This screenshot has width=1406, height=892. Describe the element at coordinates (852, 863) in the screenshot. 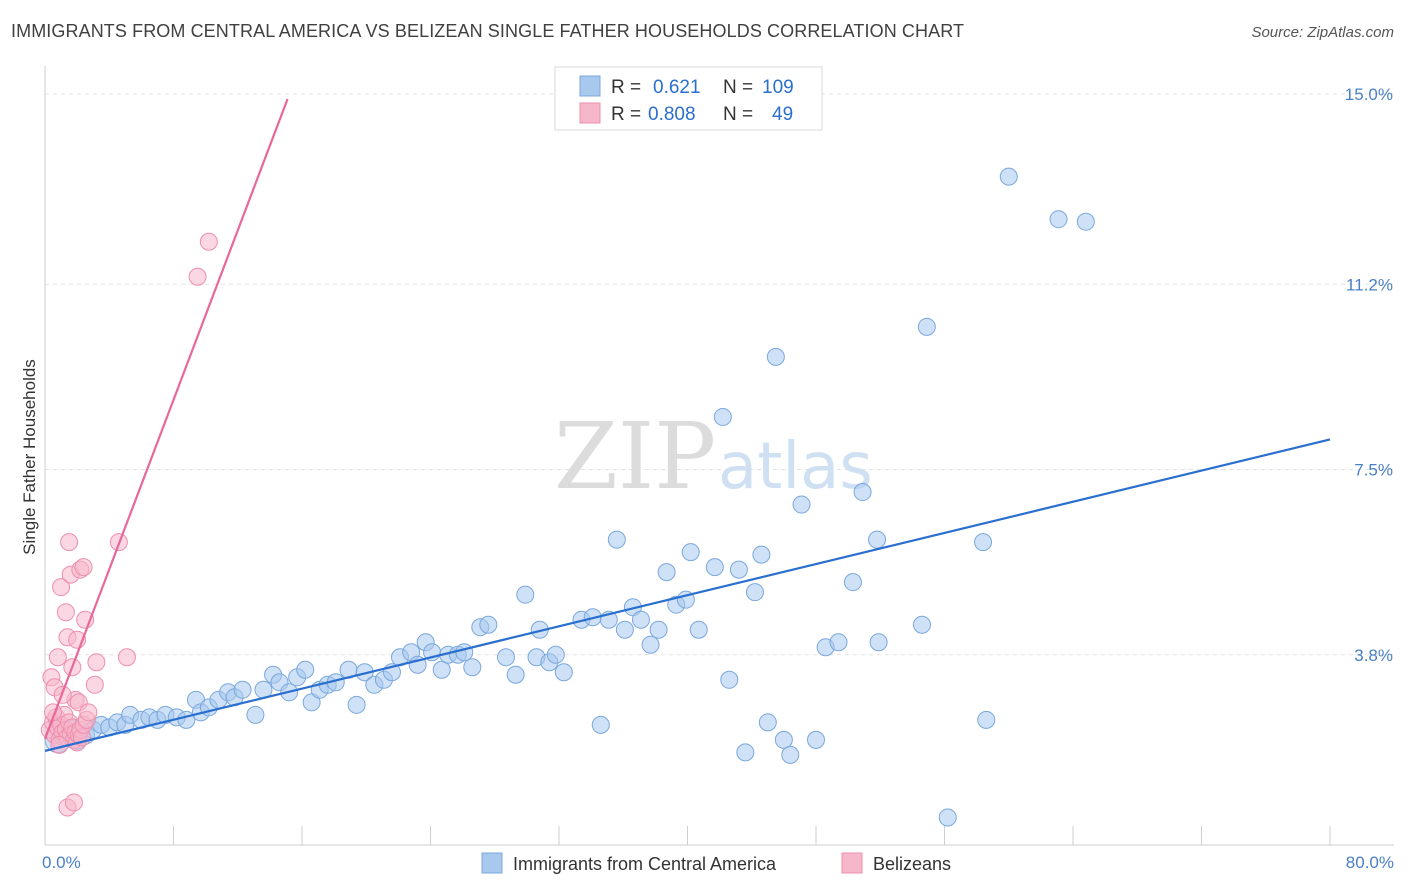

I see `legend-swatch-belizeans` at that location.